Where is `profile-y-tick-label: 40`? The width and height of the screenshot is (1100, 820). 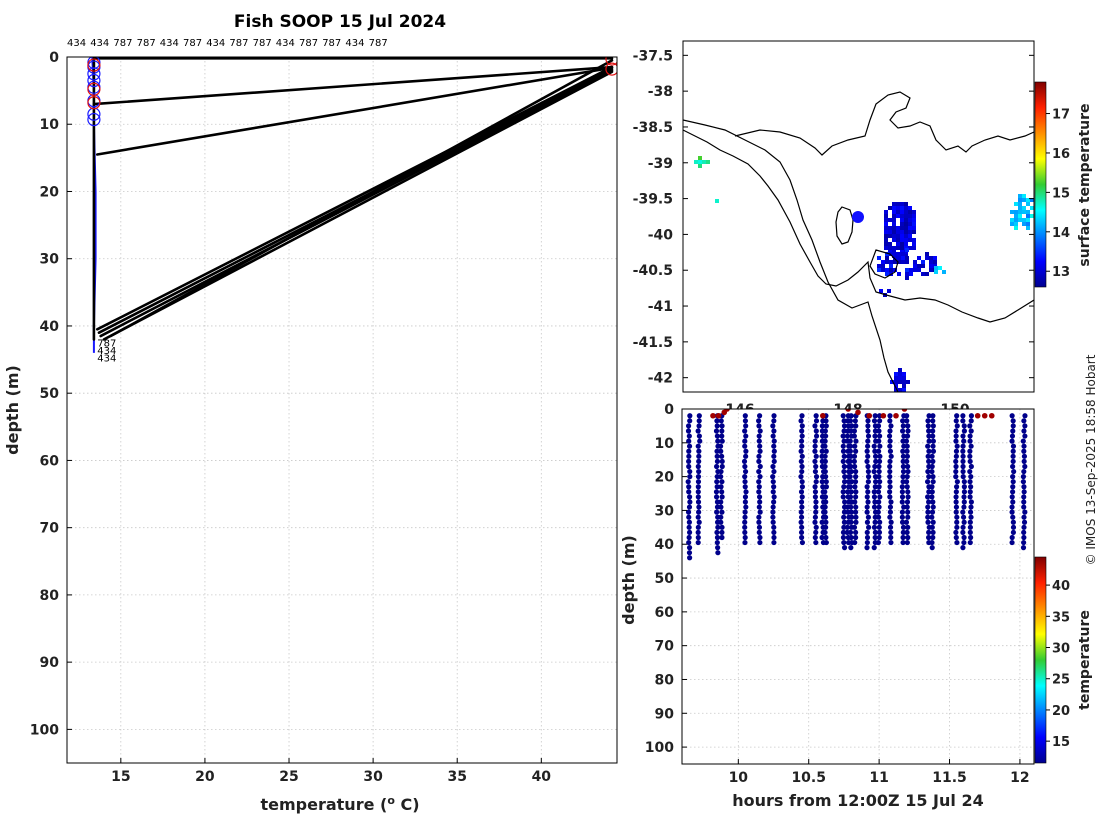
profile-y-tick-label: 40 is located at coordinates (50, 327).